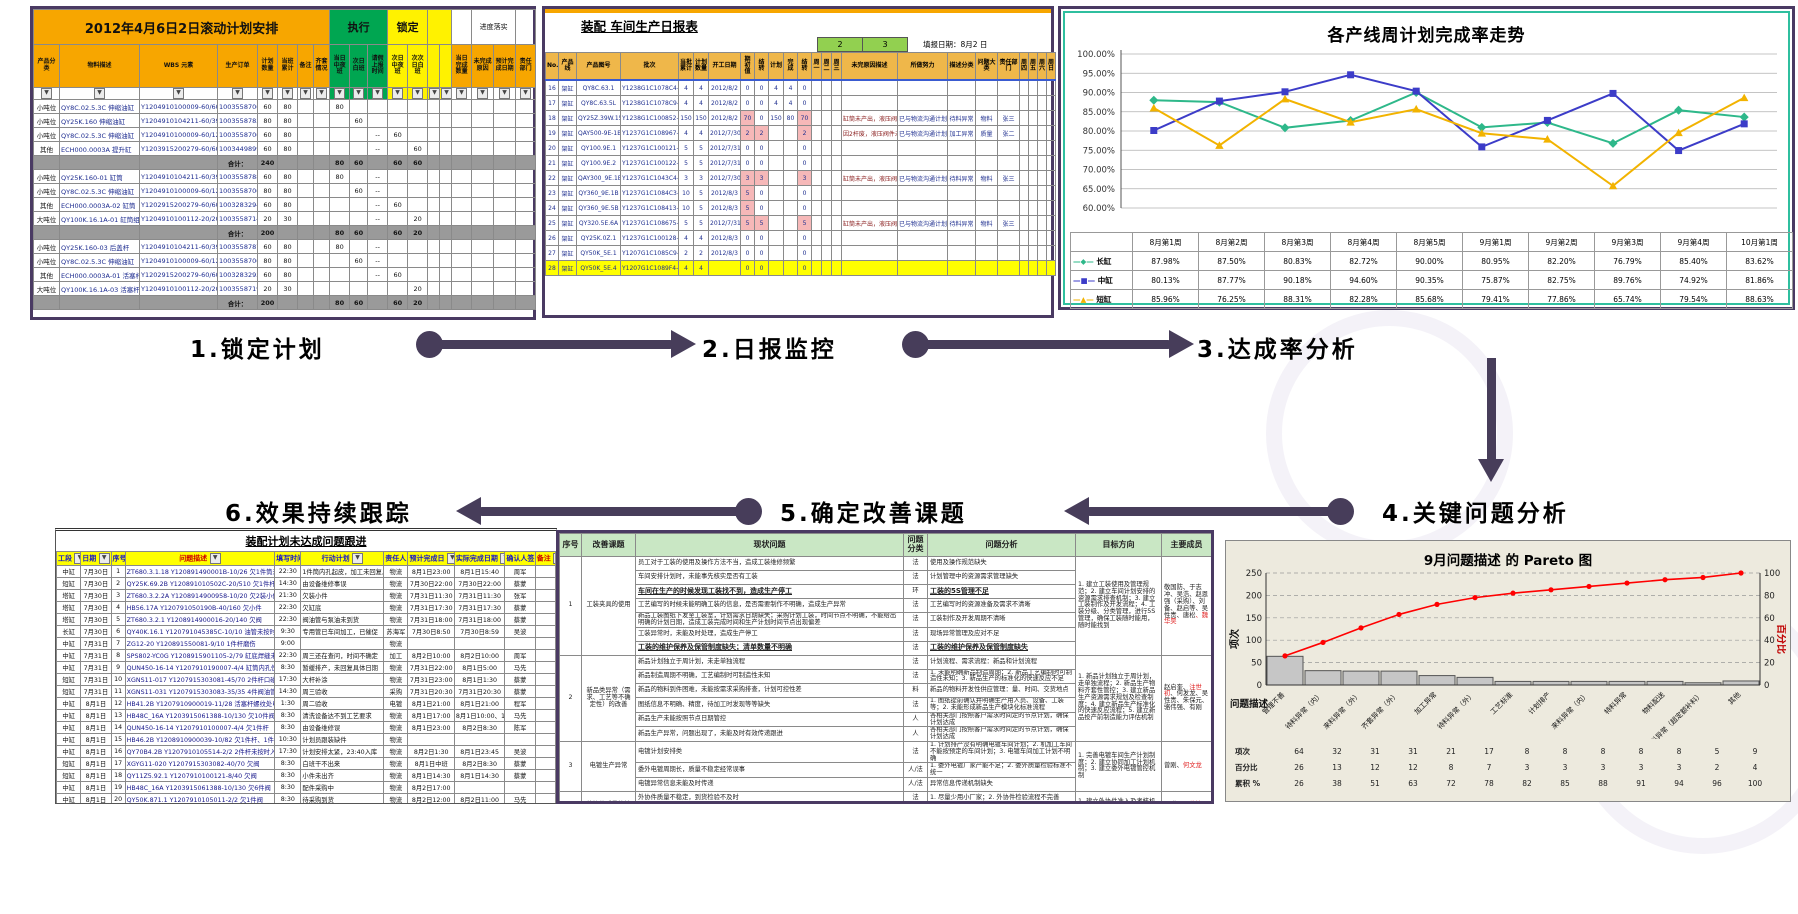 Image resolution: width=1798 pixels, height=914 pixels. What do you see at coordinates (287, 134) in the screenshot?
I see `cell: 80` at bounding box center [287, 134].